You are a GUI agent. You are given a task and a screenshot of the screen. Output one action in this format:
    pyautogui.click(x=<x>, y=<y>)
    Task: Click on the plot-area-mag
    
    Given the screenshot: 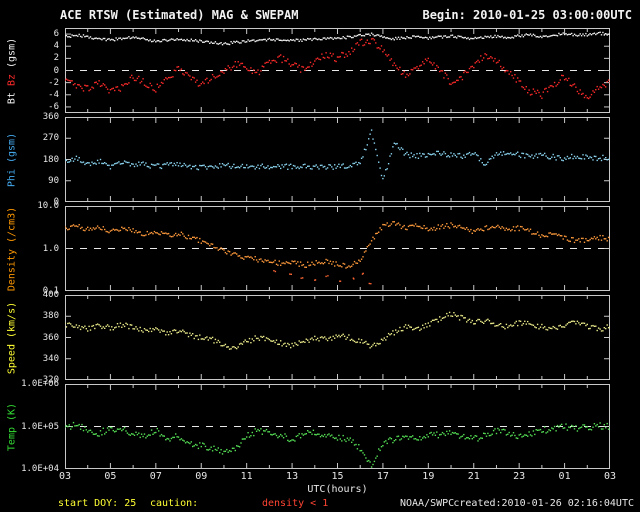 What is the action you would take?
    pyautogui.click(x=337, y=70)
    